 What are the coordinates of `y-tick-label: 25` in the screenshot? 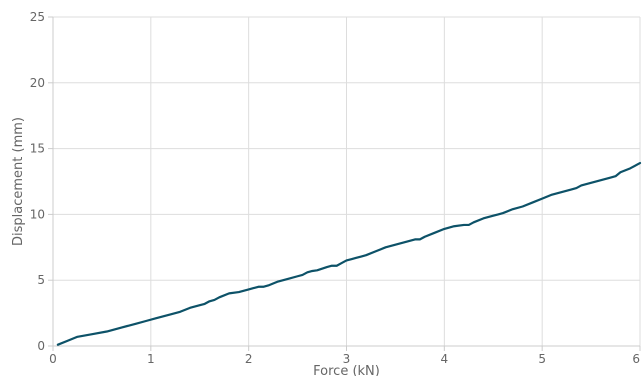 It's located at (37, 17).